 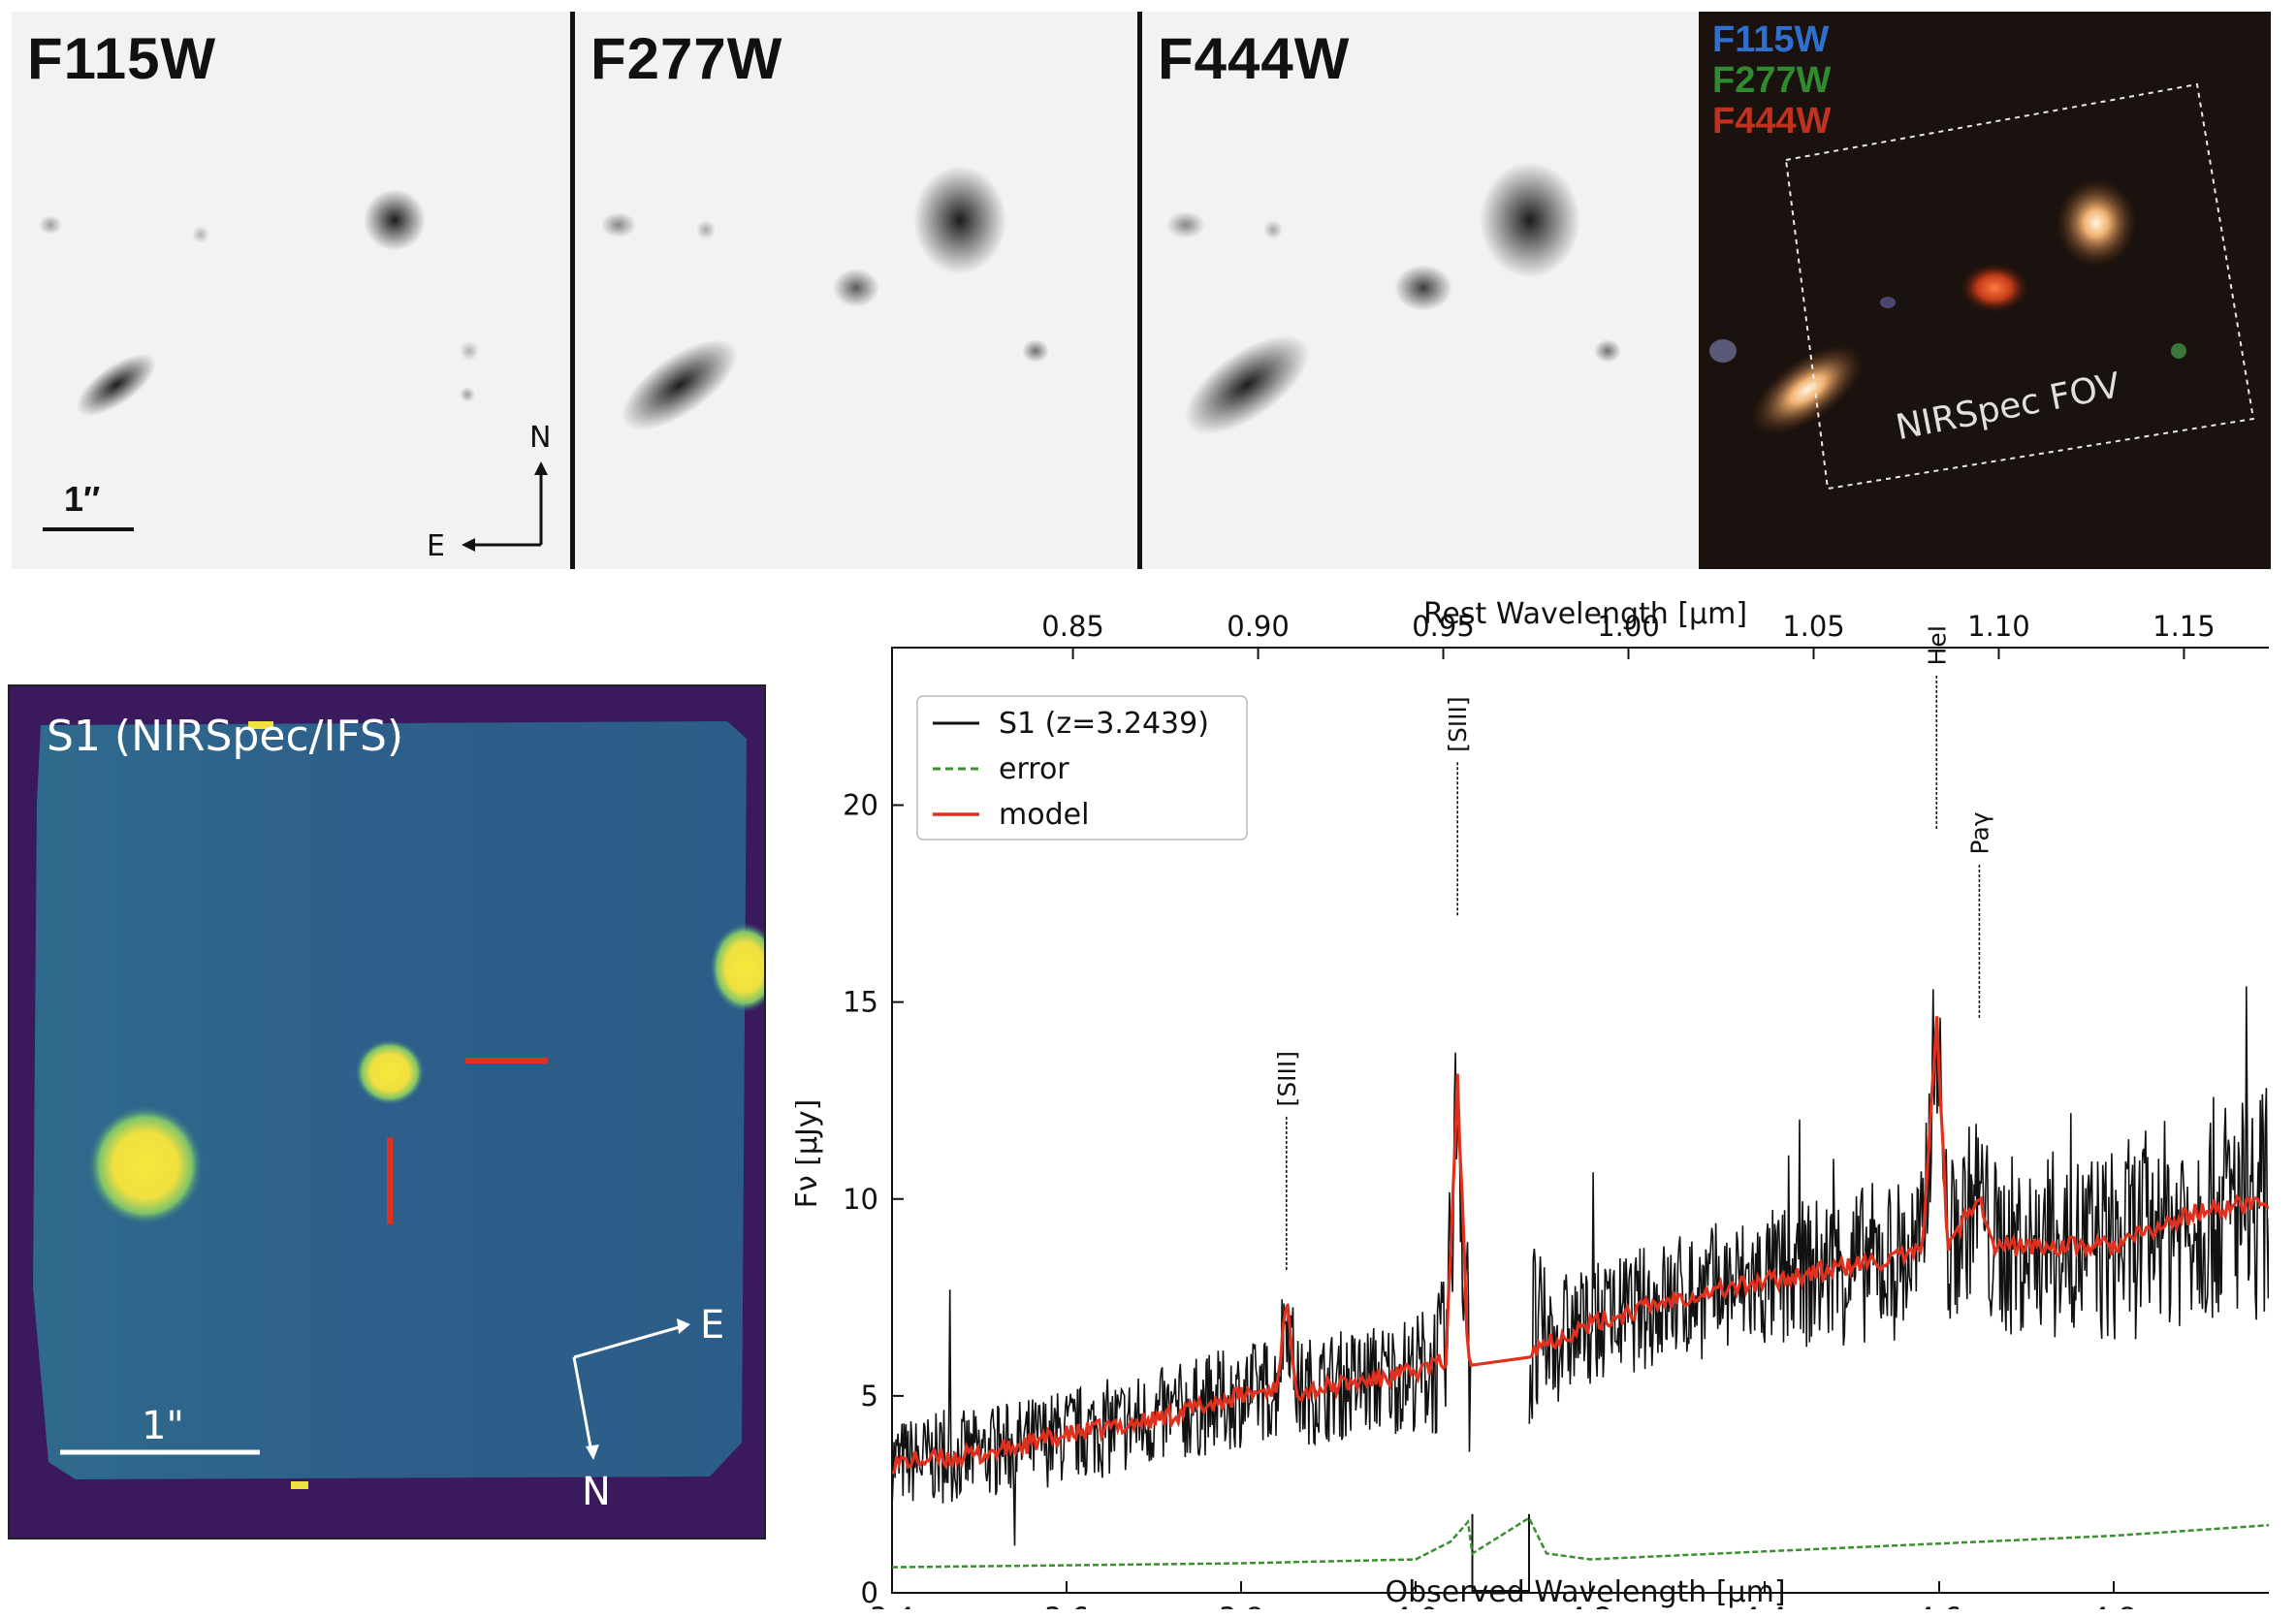 I want to click on ifs-title: S1 (NIRSpec/IFS), so click(x=225, y=736).